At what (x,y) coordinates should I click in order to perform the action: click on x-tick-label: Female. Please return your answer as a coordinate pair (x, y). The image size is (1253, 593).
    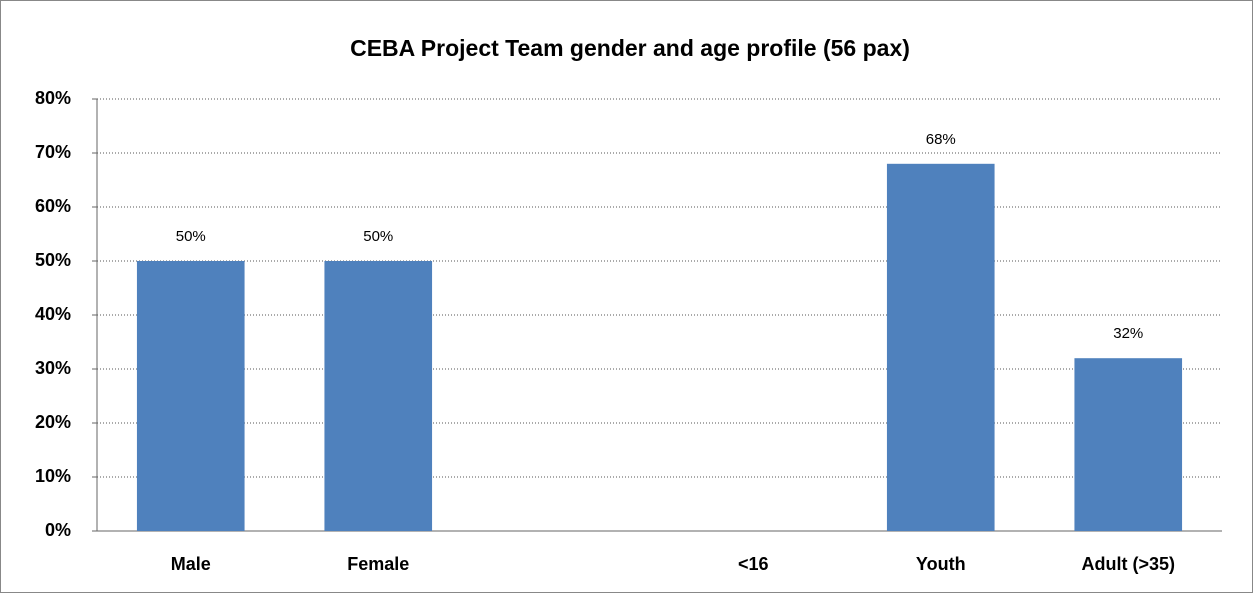
    Looking at the image, I should click on (378, 564).